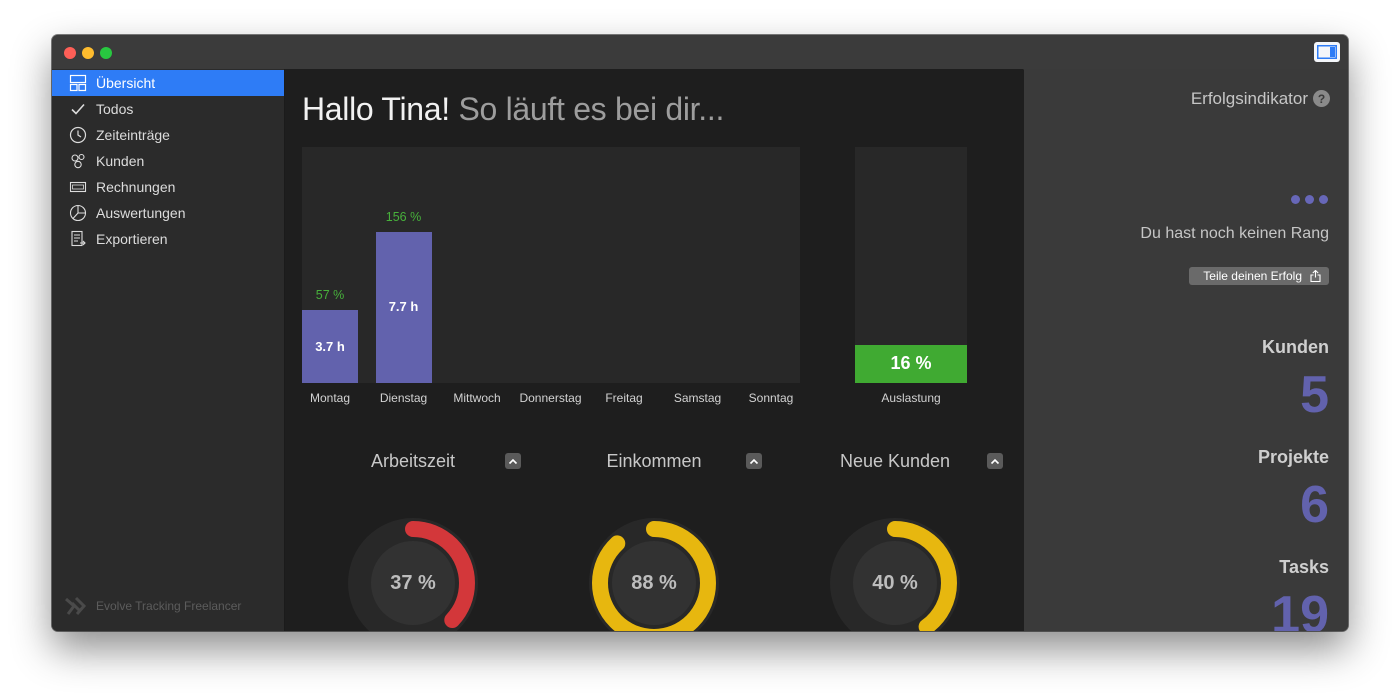 The width and height of the screenshot is (1400, 700). I want to click on sidebar-item-exportieren: Exportieren, so click(168, 239).